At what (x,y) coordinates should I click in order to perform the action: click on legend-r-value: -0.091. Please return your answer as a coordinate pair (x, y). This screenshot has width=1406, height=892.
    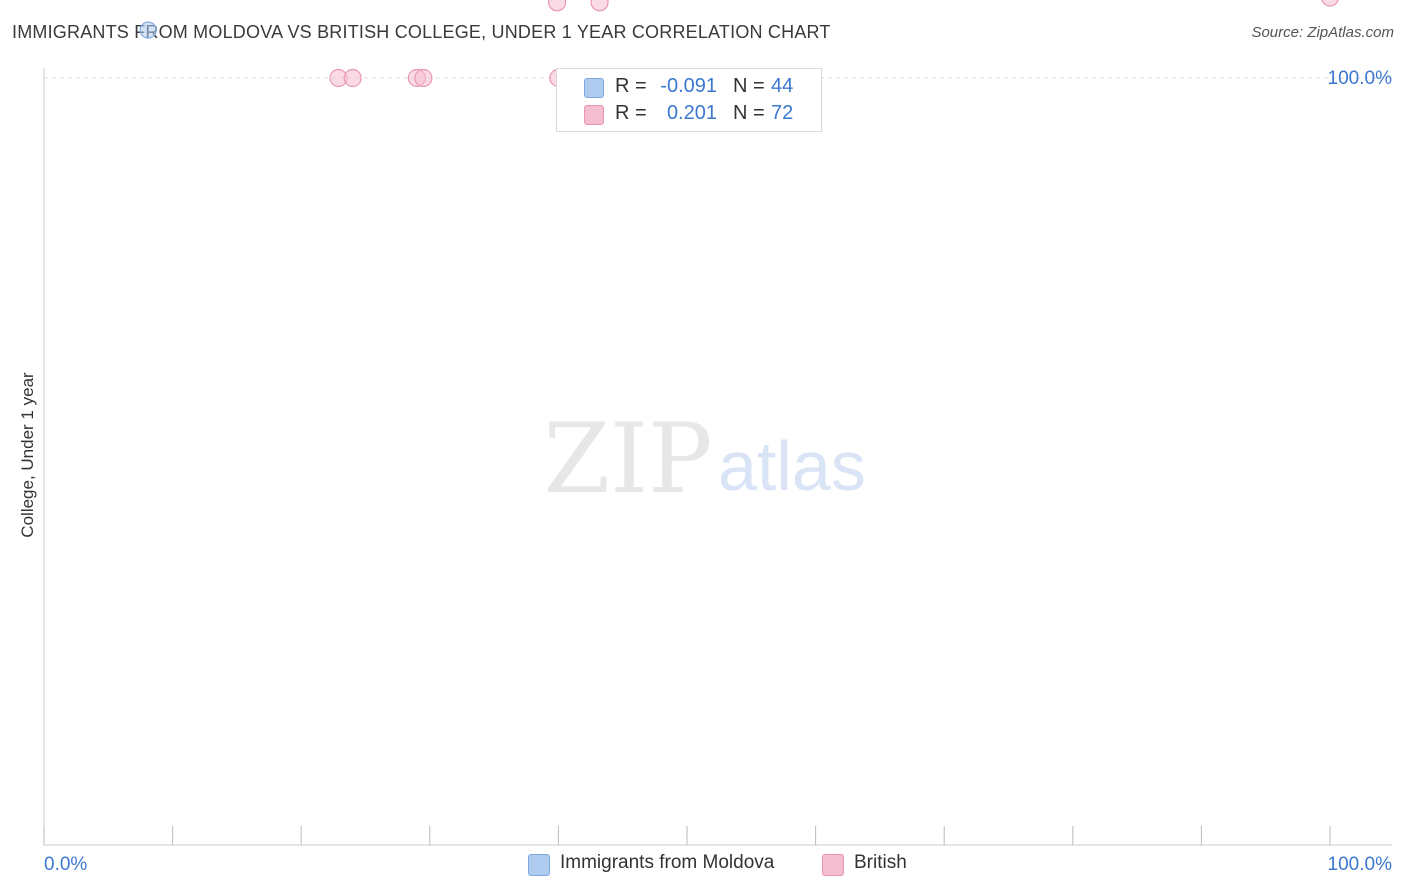
    Looking at the image, I should click on (688, 86).